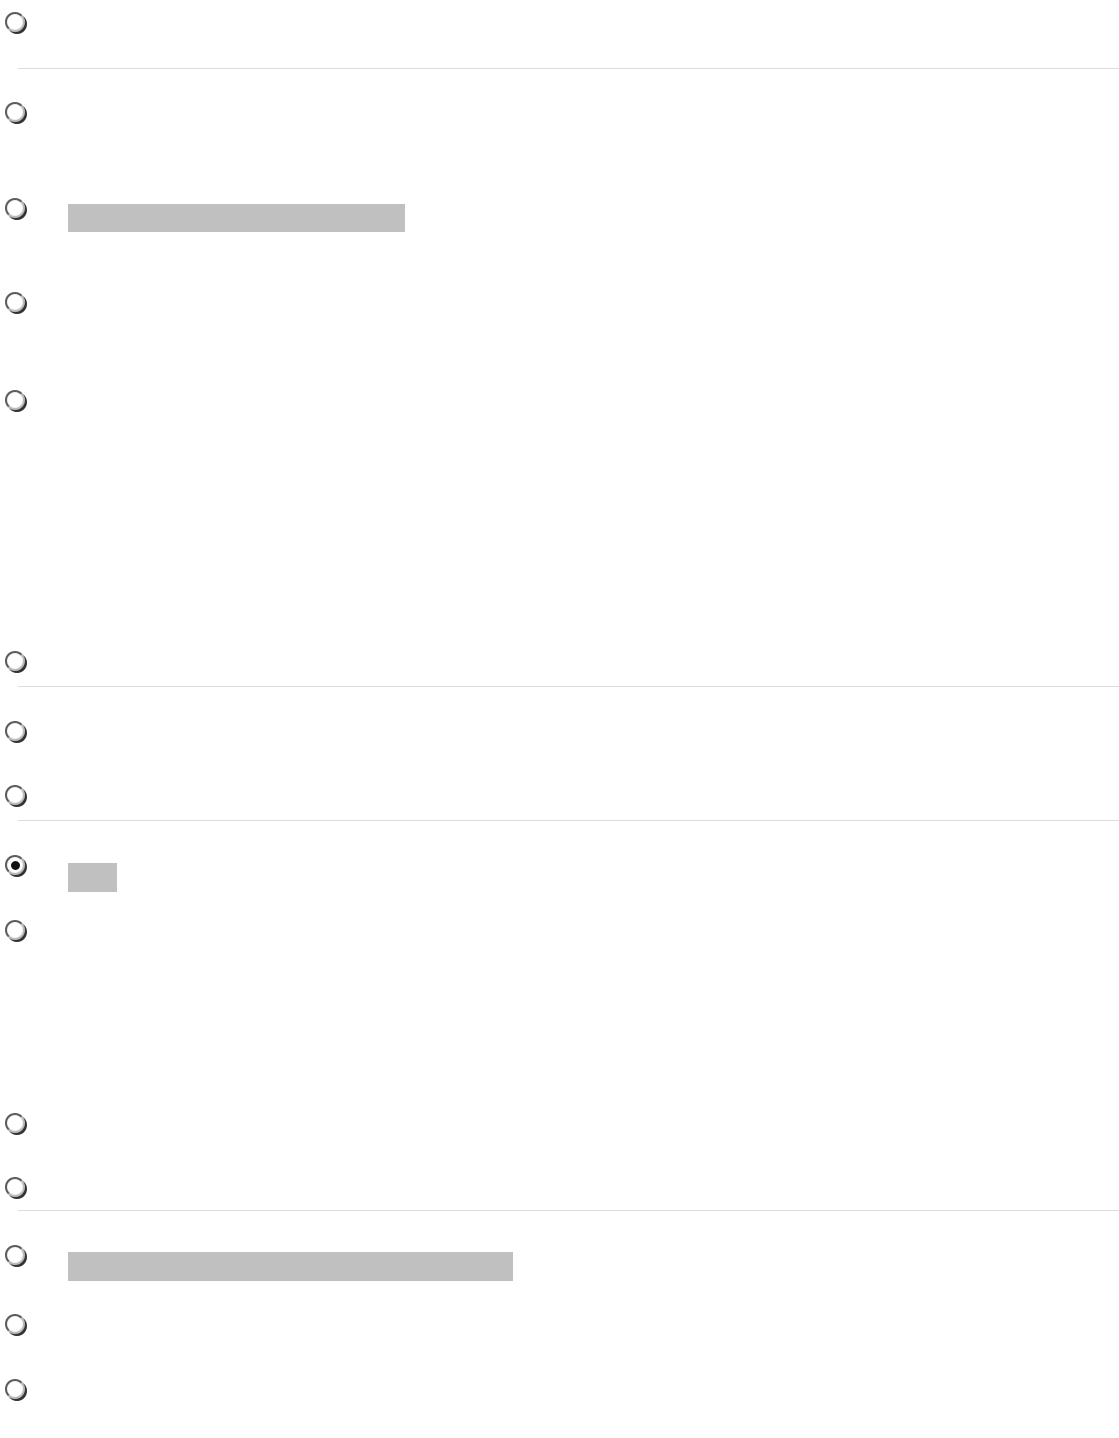 The width and height of the screenshot is (1119, 1438). I want to click on radio-checked-icon, so click(15, 865).